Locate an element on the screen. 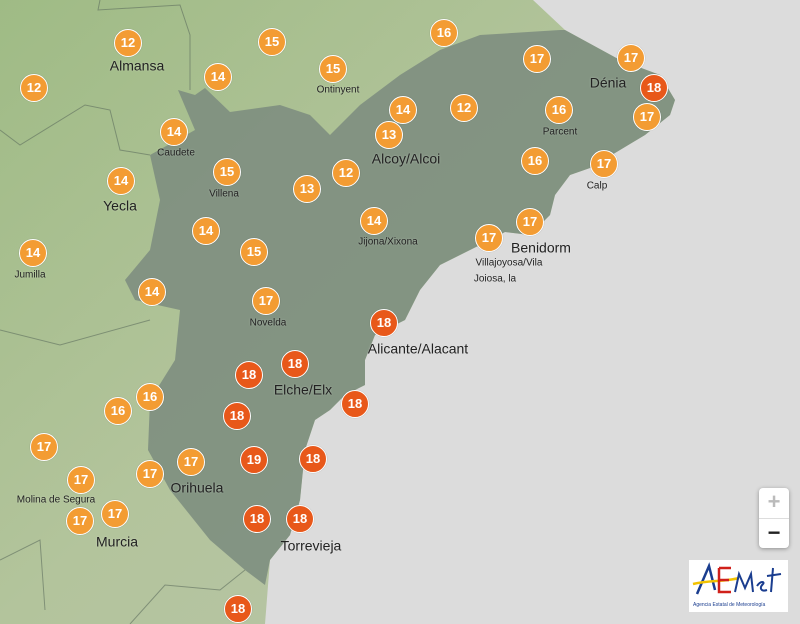  place-label: Murcia is located at coordinates (117, 541).